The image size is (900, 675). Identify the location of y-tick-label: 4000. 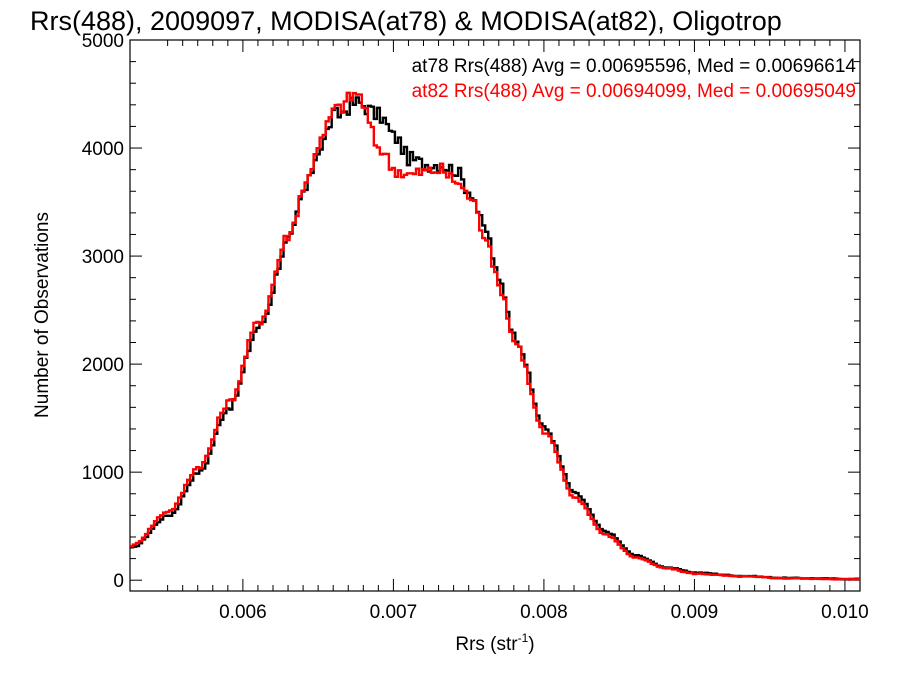
(103, 149).